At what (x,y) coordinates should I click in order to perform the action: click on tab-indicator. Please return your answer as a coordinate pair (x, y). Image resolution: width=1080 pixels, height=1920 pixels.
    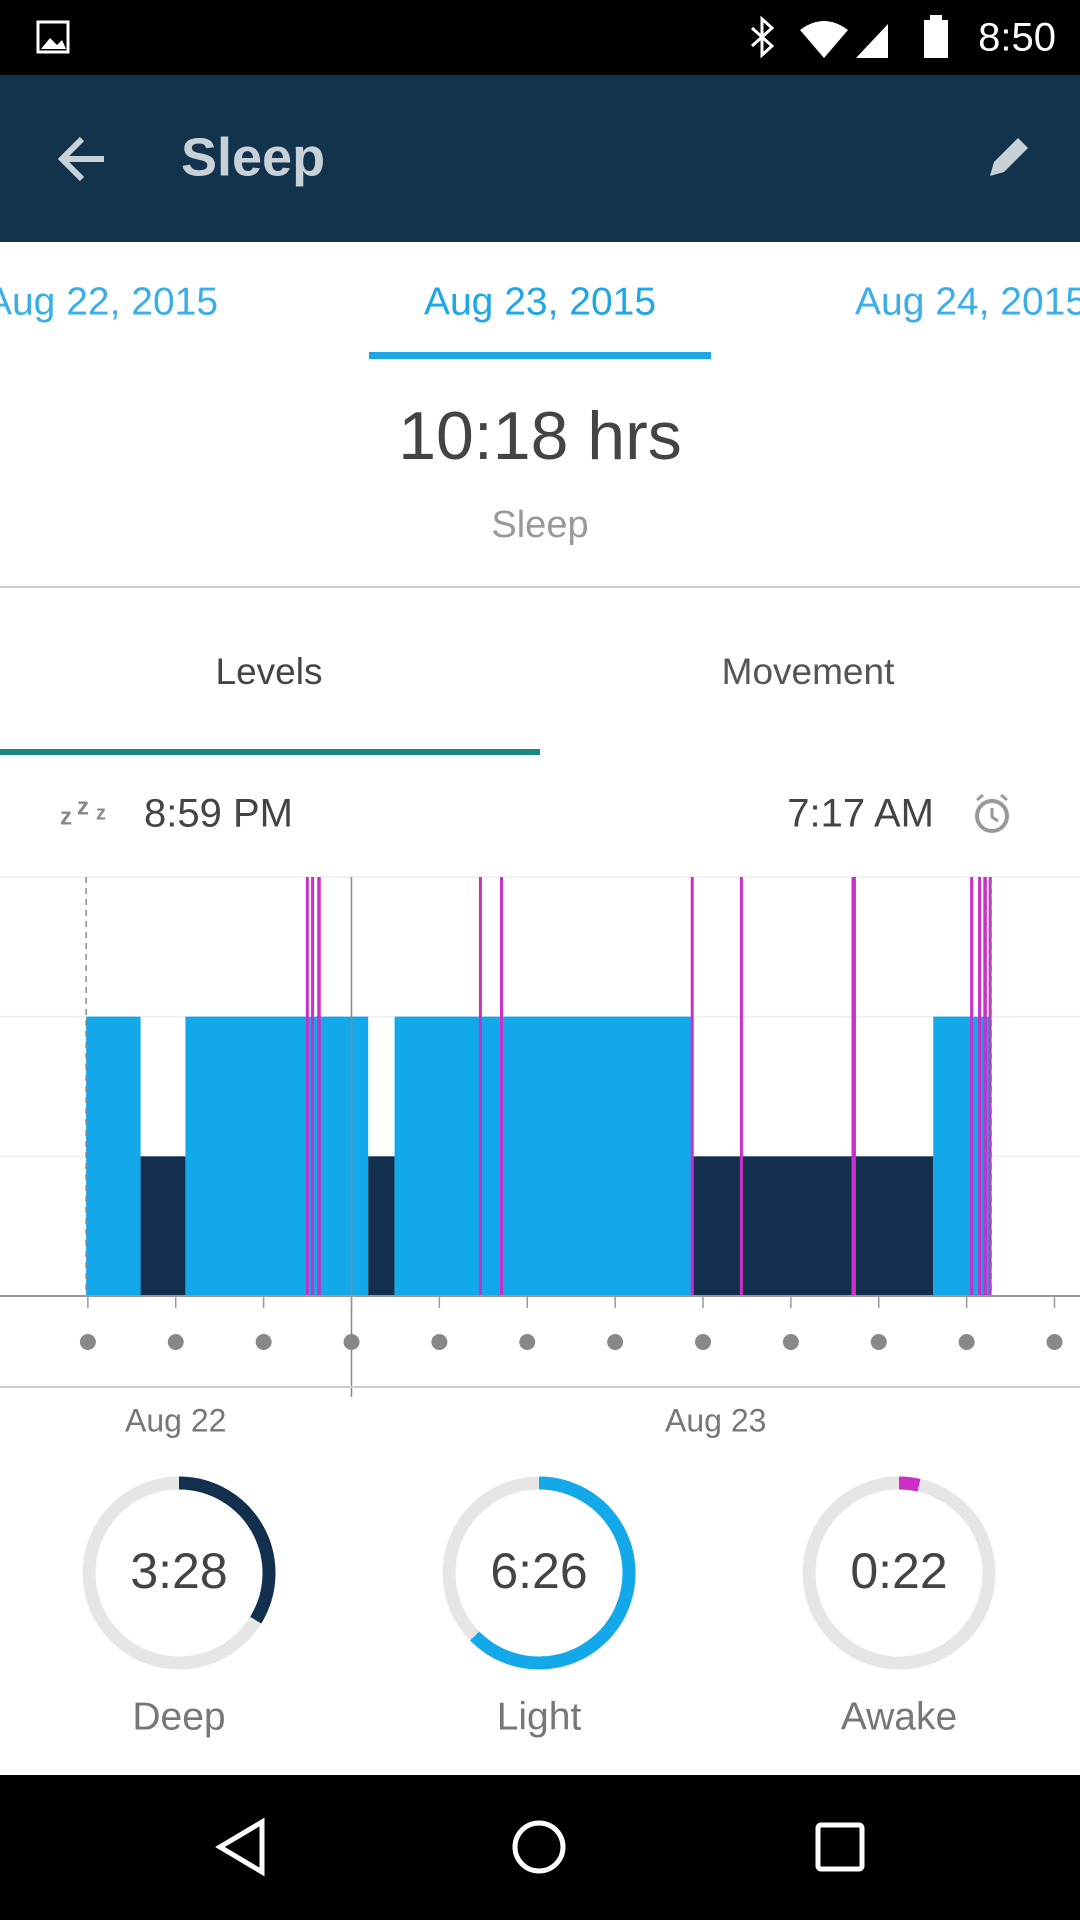
    Looking at the image, I should click on (270, 752).